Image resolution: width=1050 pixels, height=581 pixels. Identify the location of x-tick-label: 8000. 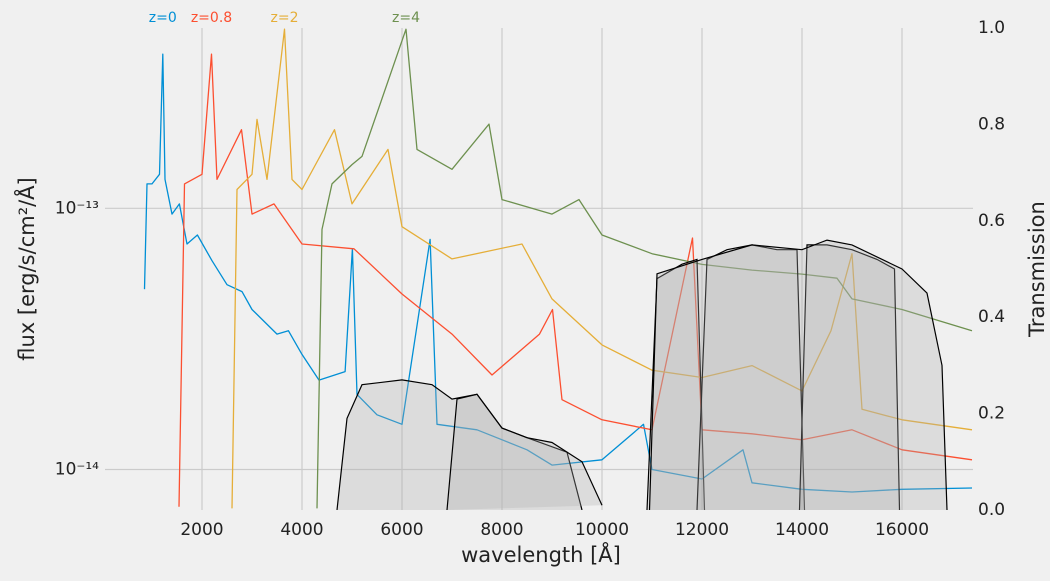
(501, 530).